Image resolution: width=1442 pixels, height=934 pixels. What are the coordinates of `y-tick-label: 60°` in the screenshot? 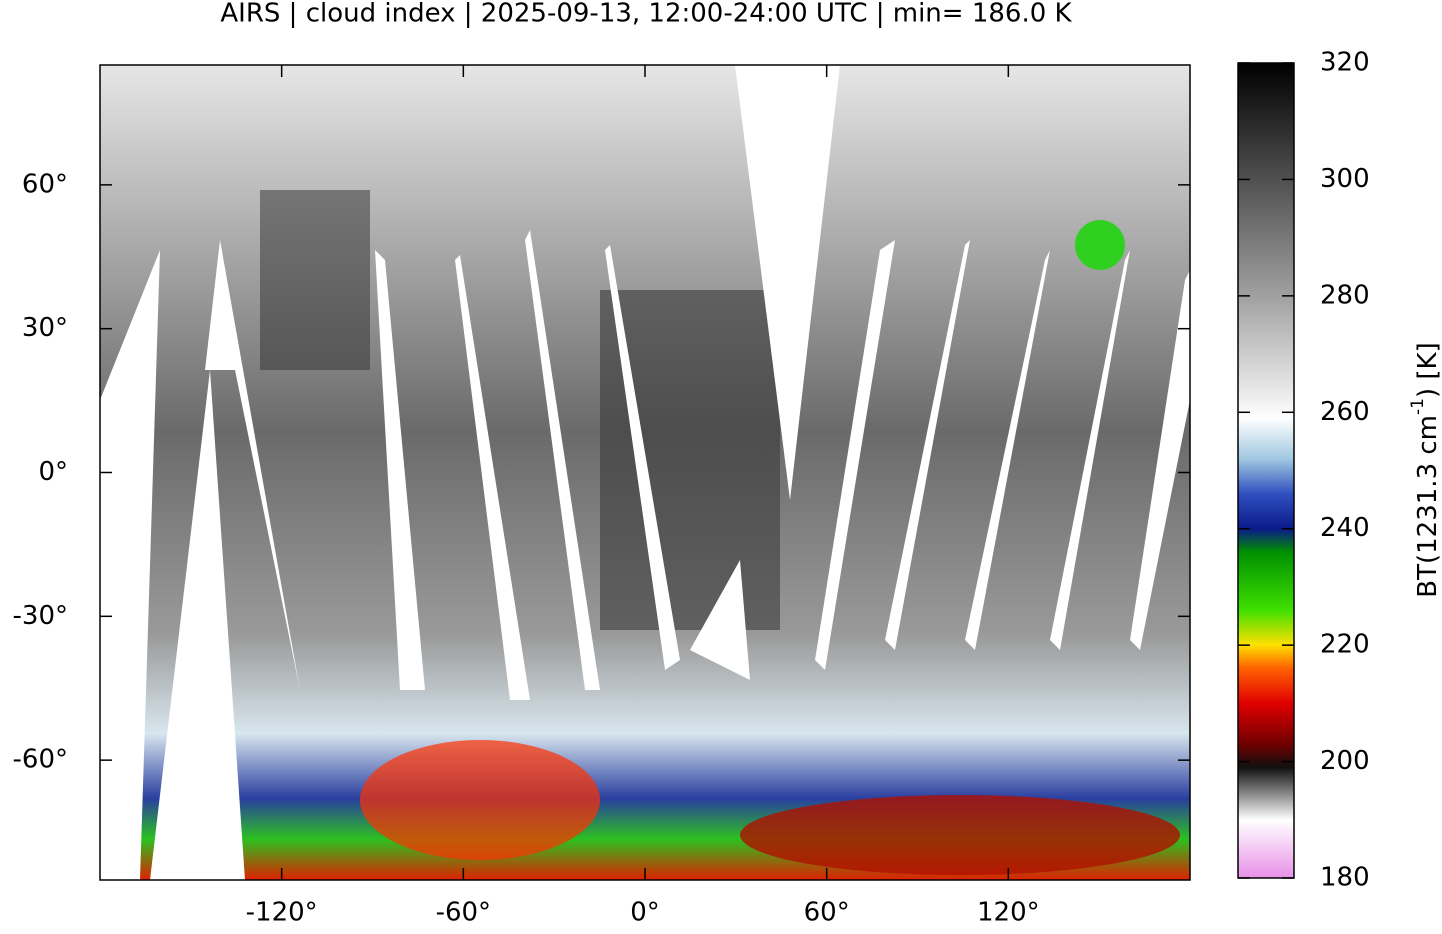 It's located at (45, 184).